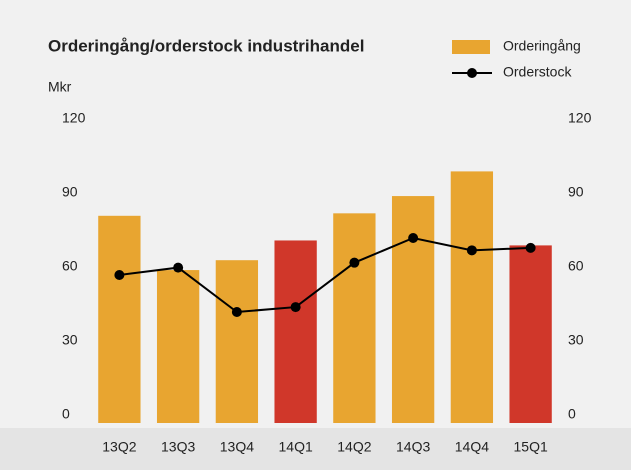 This screenshot has height=470, width=631. Describe the element at coordinates (70, 340) in the screenshot. I see `y-tick-label: 30` at that location.